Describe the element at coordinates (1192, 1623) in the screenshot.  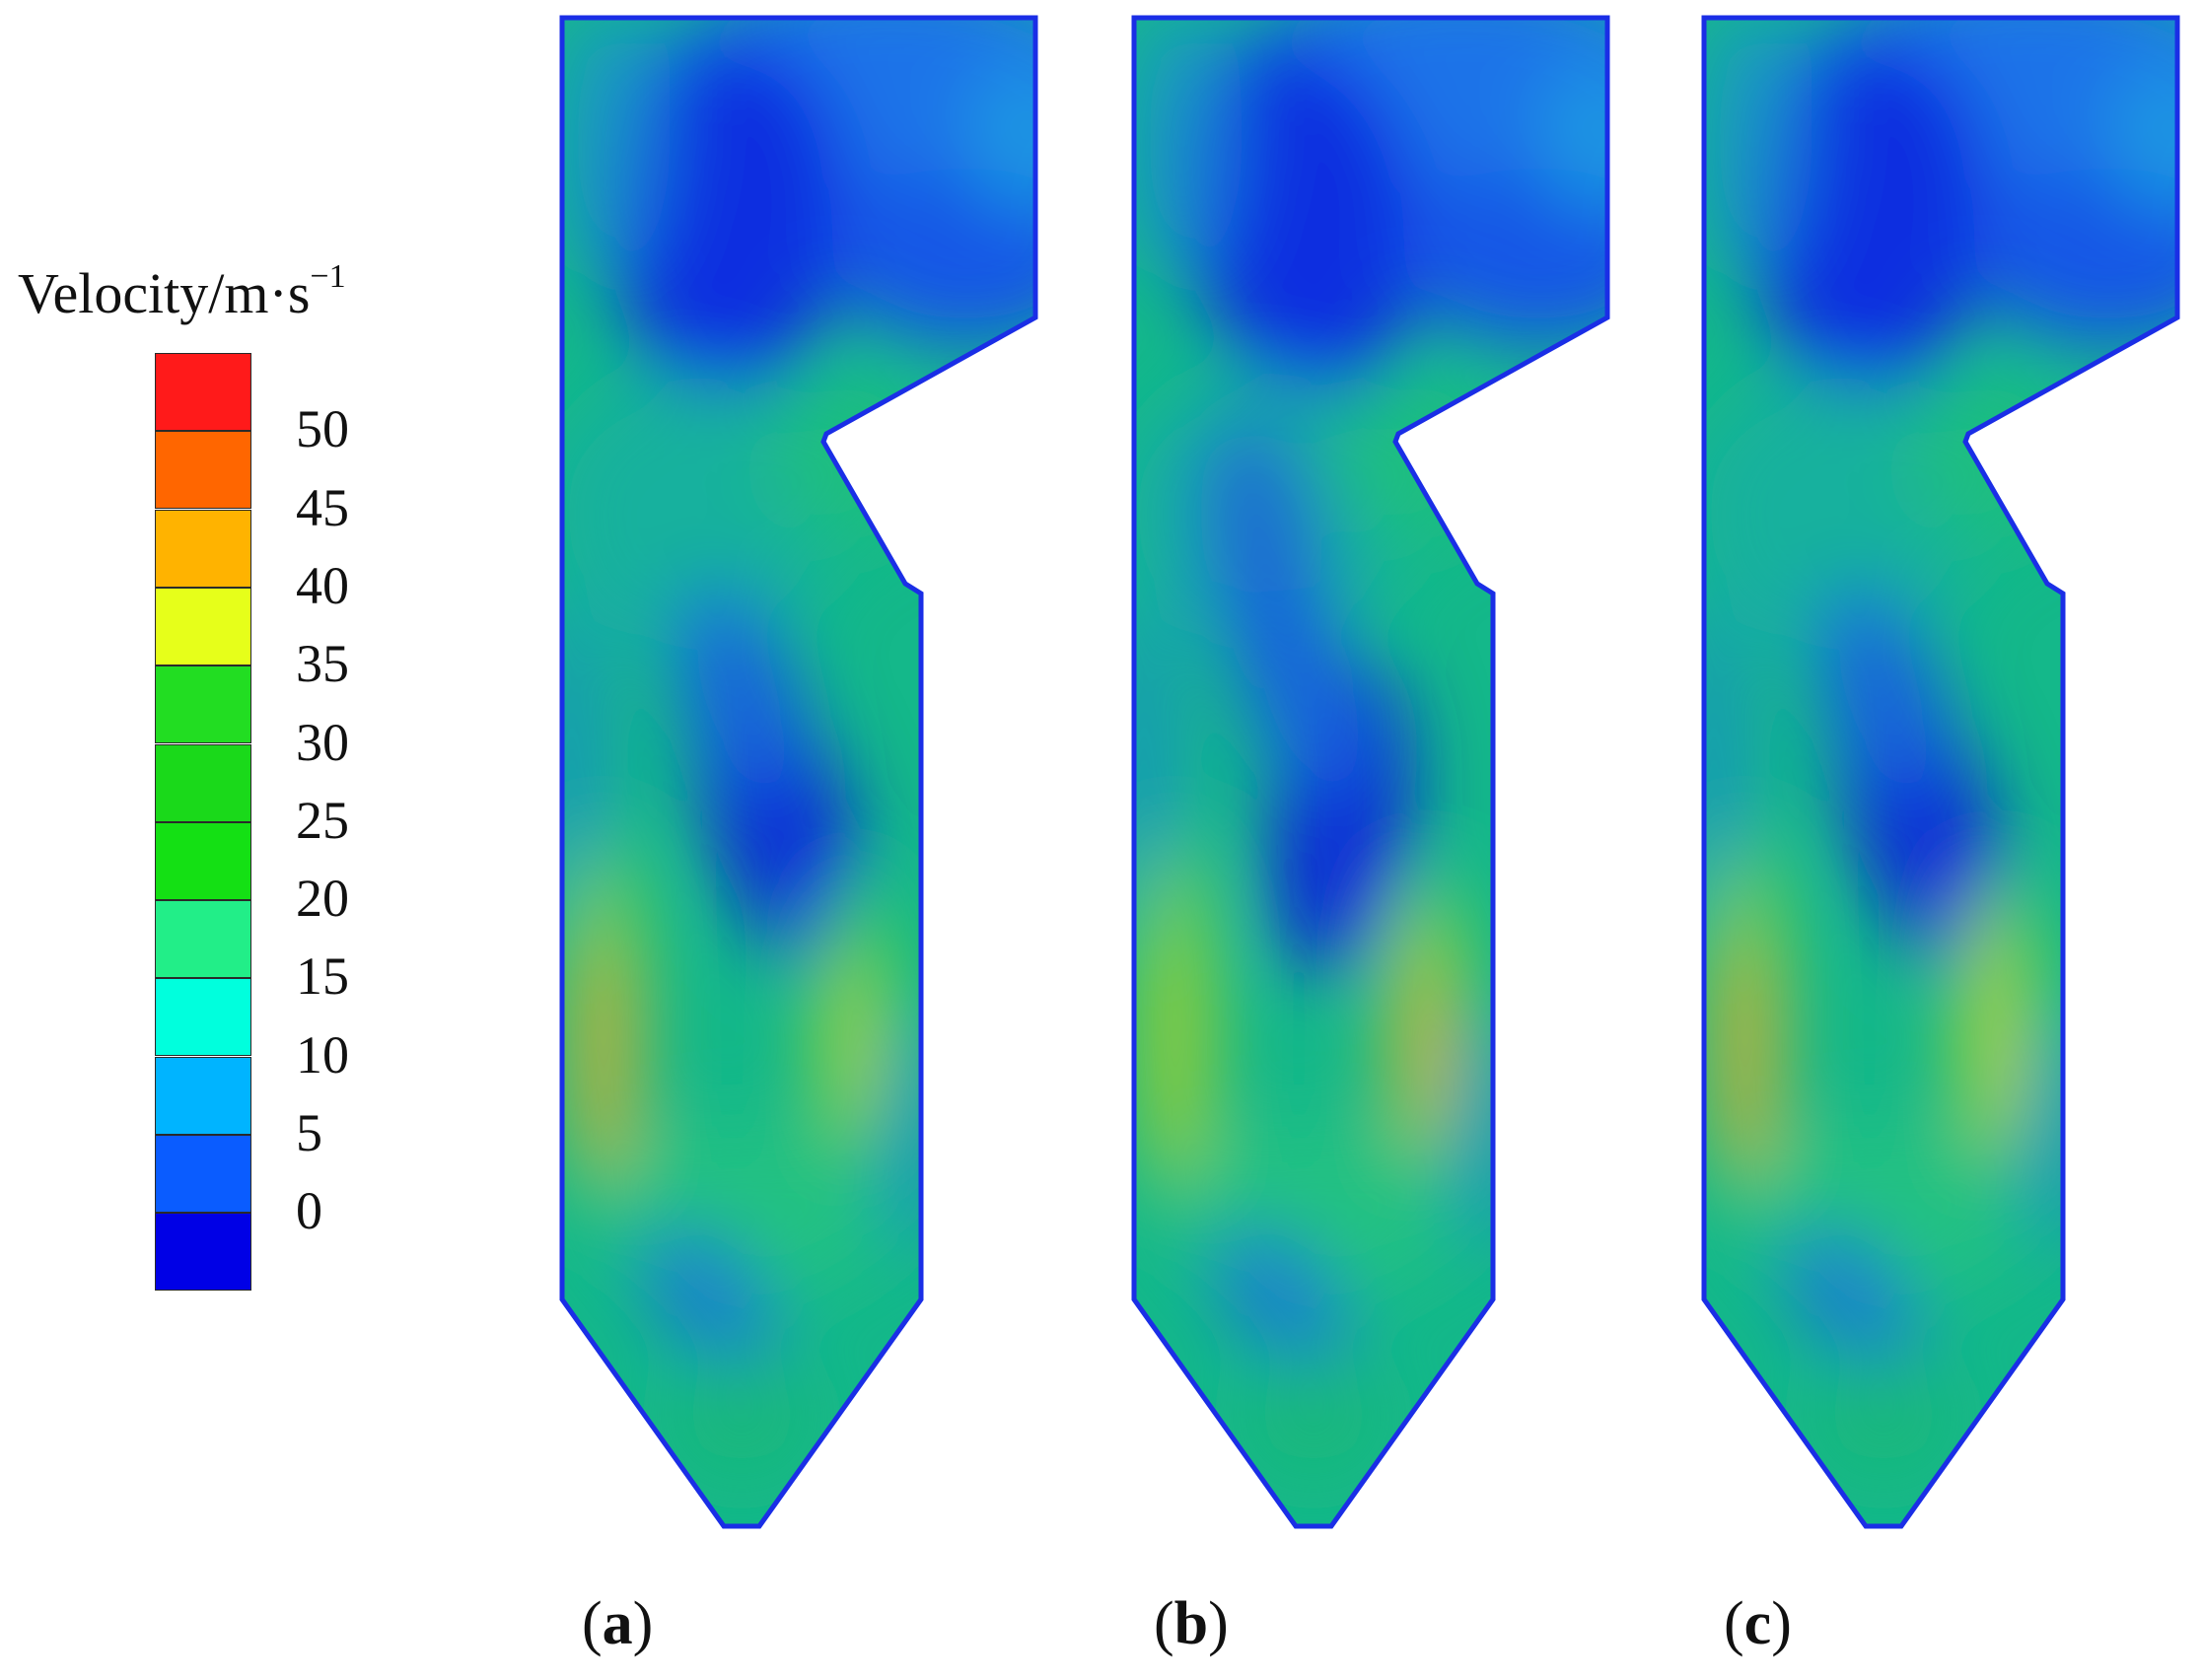
I see `caption-b: (b)` at that location.